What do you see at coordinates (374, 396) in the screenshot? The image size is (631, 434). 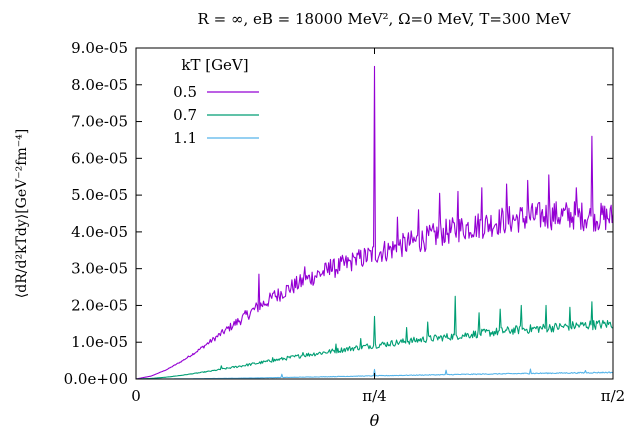 I see `x-tick-label: π/4` at bounding box center [374, 396].